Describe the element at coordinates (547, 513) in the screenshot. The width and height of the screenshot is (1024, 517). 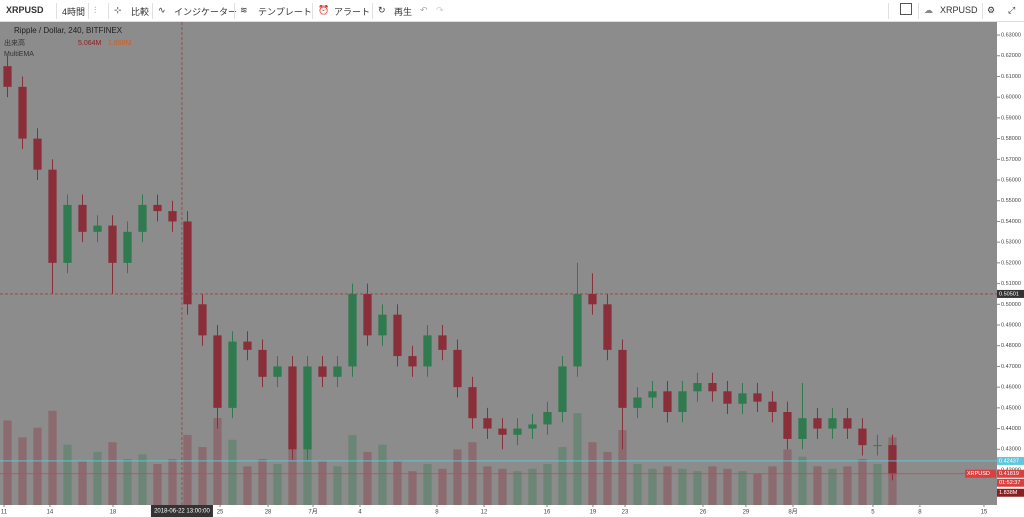
I see `x-tick-label: 16` at that location.